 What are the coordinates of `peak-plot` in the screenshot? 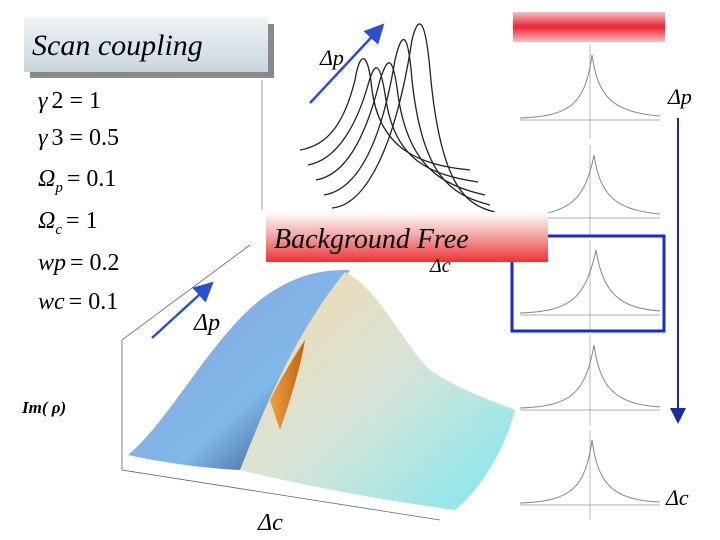 It's located at (378, 118).